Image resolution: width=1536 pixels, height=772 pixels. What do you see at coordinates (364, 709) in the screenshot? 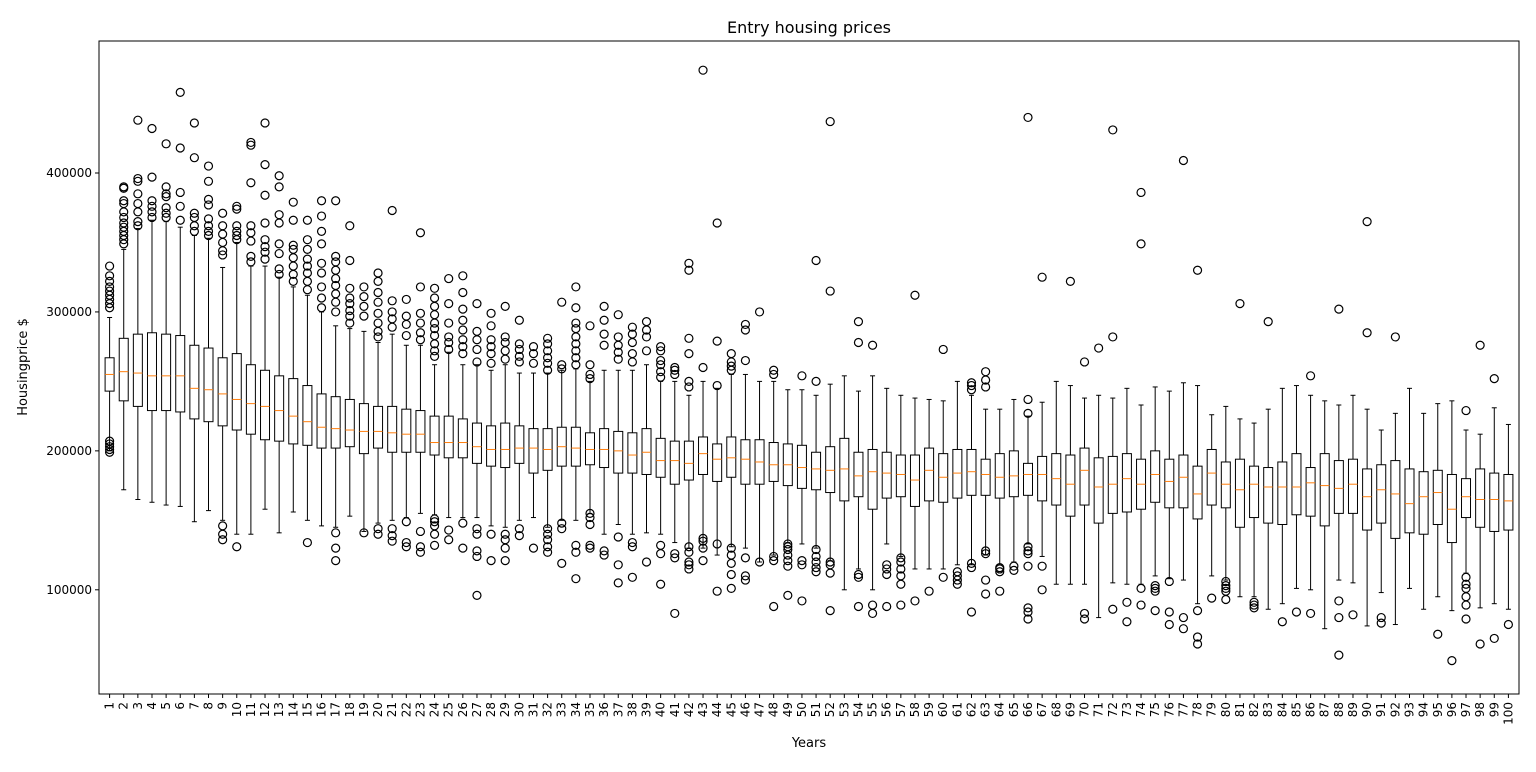
I see `x-tick-label: 19` at bounding box center [364, 709].